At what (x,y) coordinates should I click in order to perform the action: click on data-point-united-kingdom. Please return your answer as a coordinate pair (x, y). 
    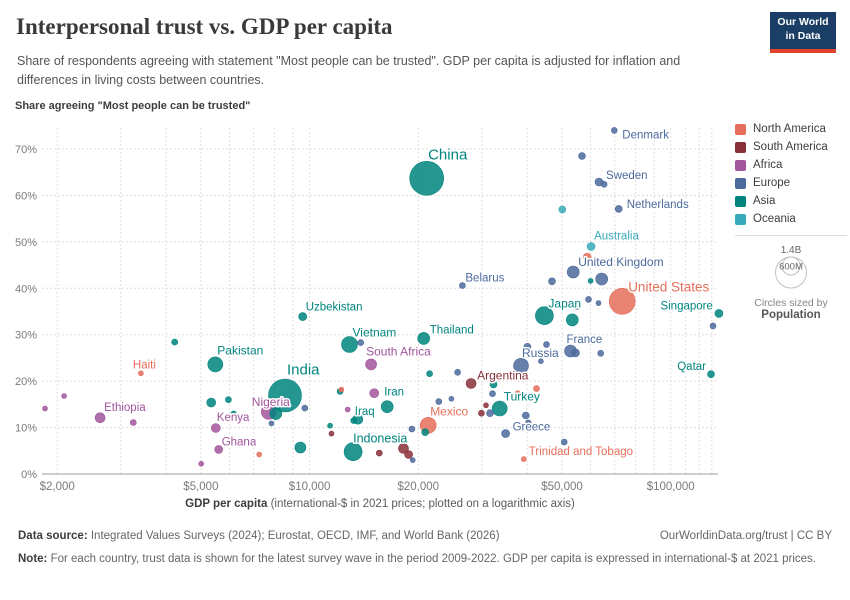
    Looking at the image, I should click on (573, 272).